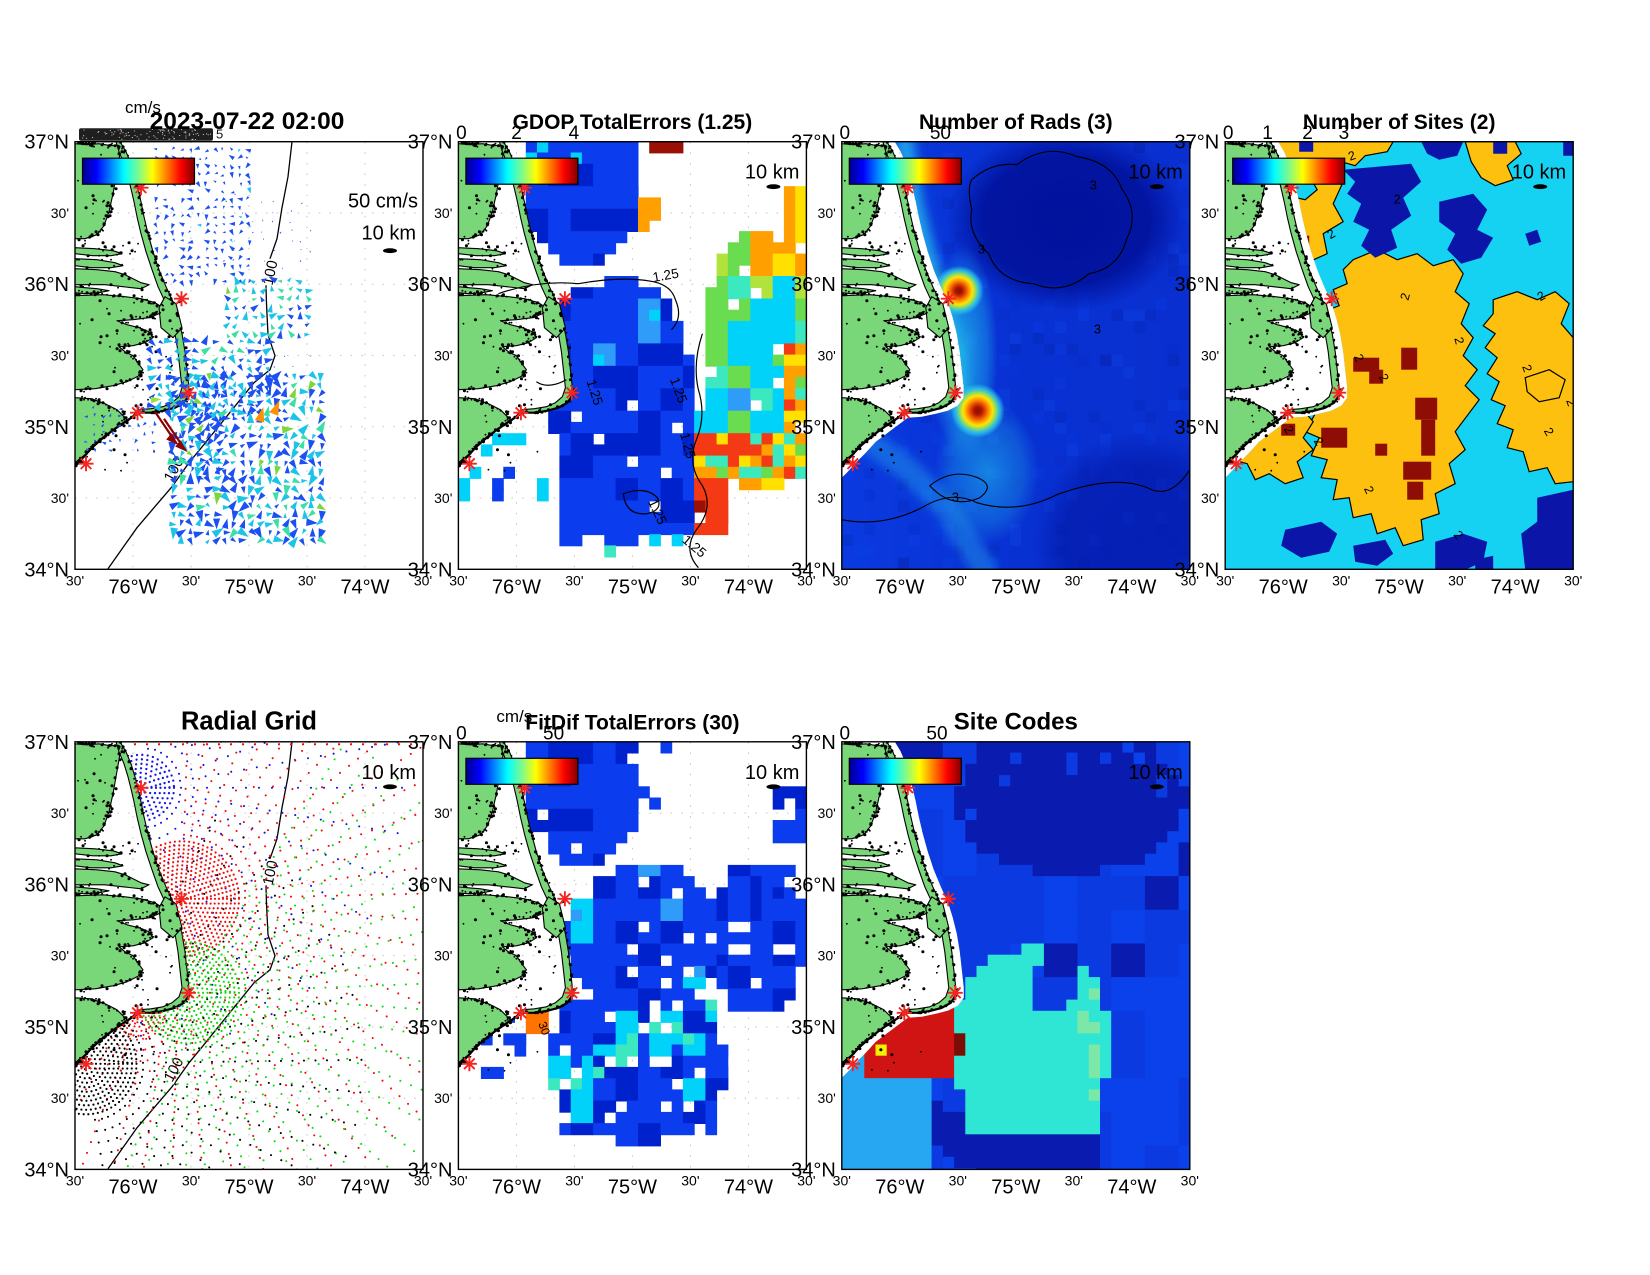  I want to click on svg-text: 5, so click(219, 134).